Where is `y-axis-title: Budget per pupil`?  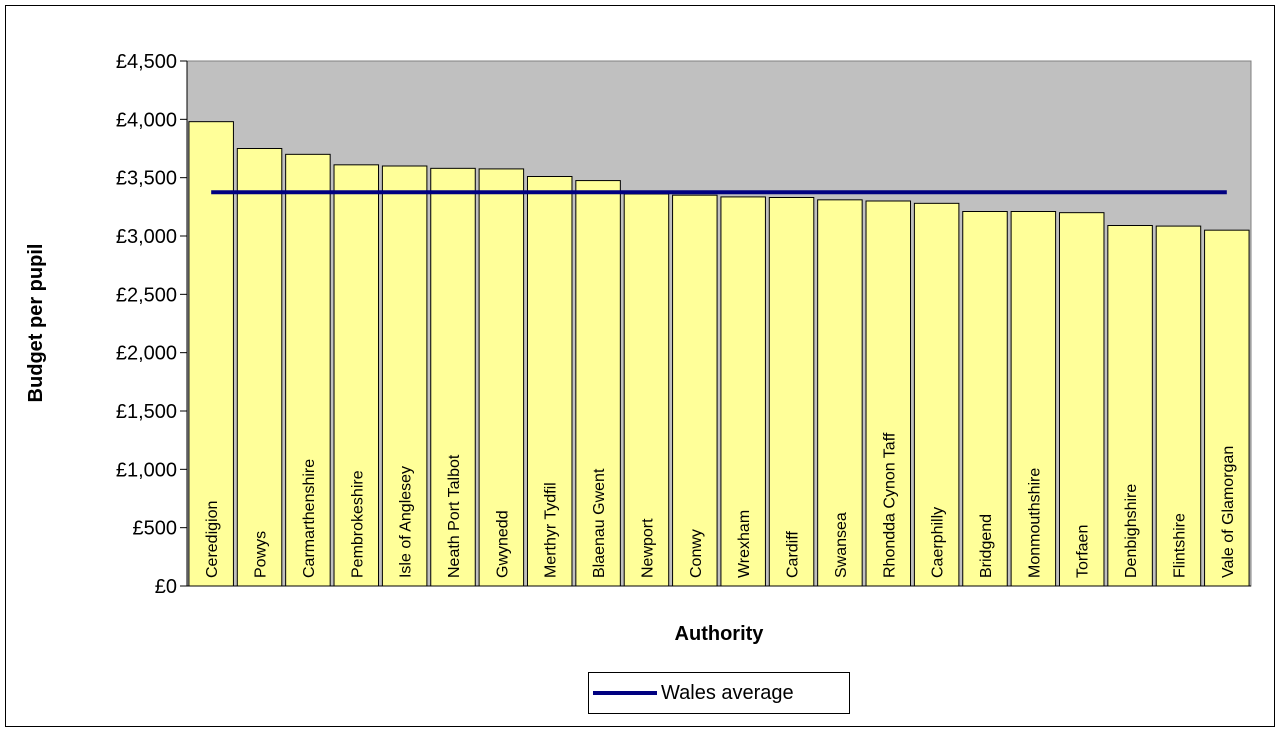 y-axis-title: Budget per pupil is located at coordinates (36, 323).